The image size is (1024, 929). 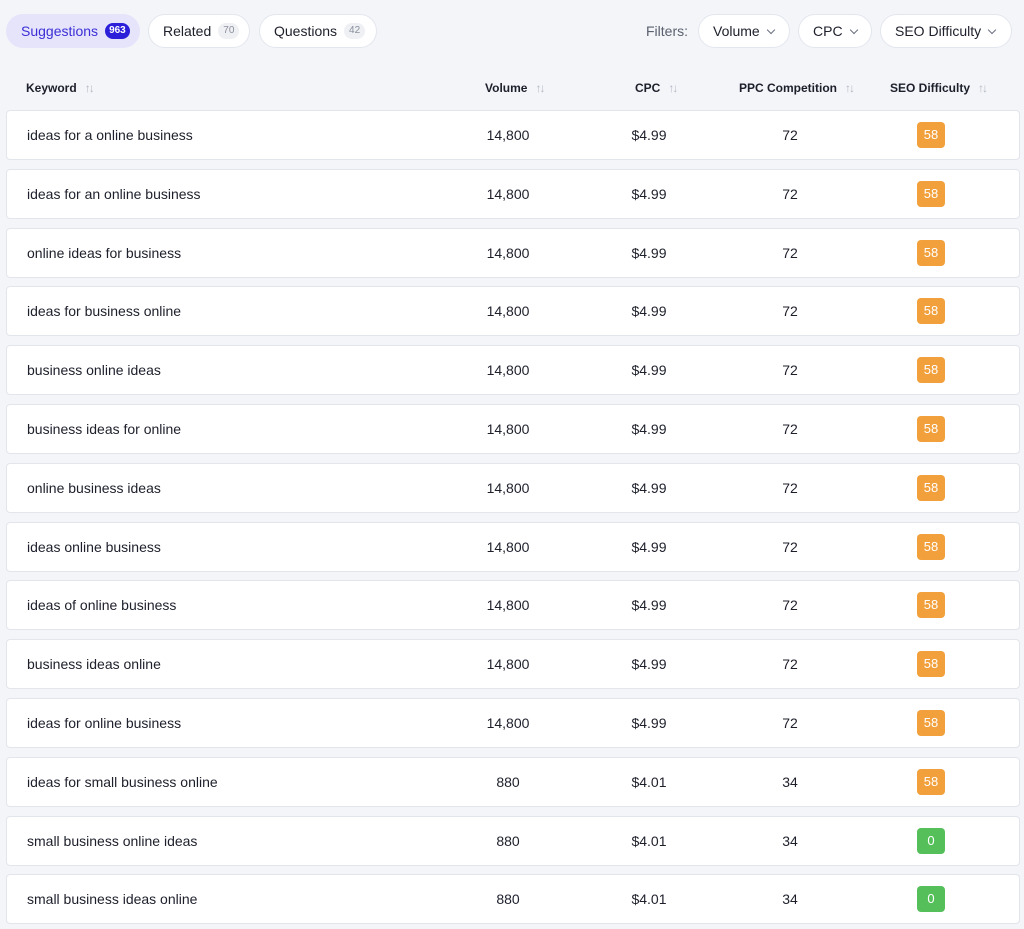 I want to click on table-row: ideas for business online 14,800 $4.99 72 58, so click(x=513, y=311).